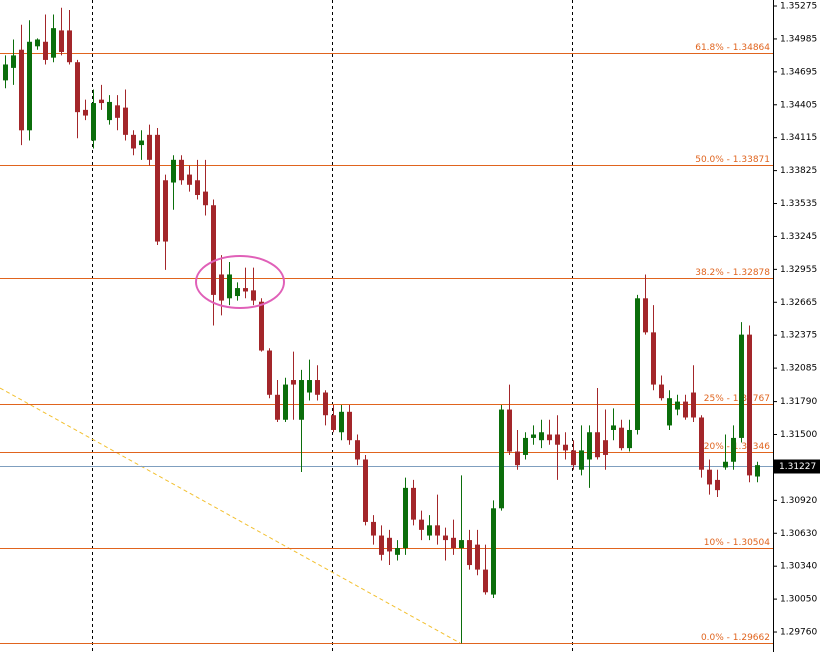  Describe the element at coordinates (798, 237) in the screenshot. I see `y-tick-label: 1.33245` at that location.